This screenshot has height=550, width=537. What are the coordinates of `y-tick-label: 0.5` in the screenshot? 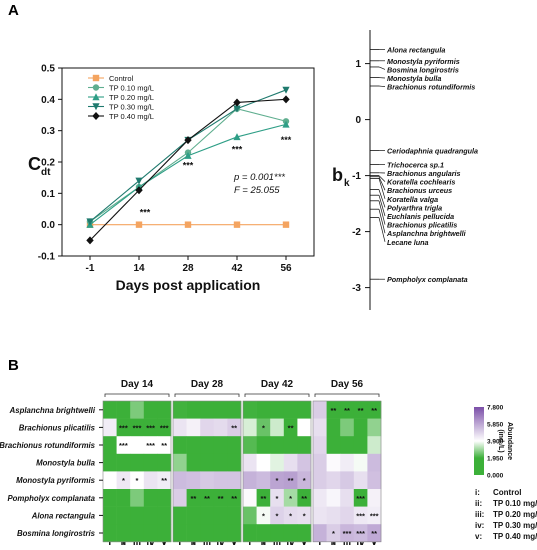 It's located at (48, 69).